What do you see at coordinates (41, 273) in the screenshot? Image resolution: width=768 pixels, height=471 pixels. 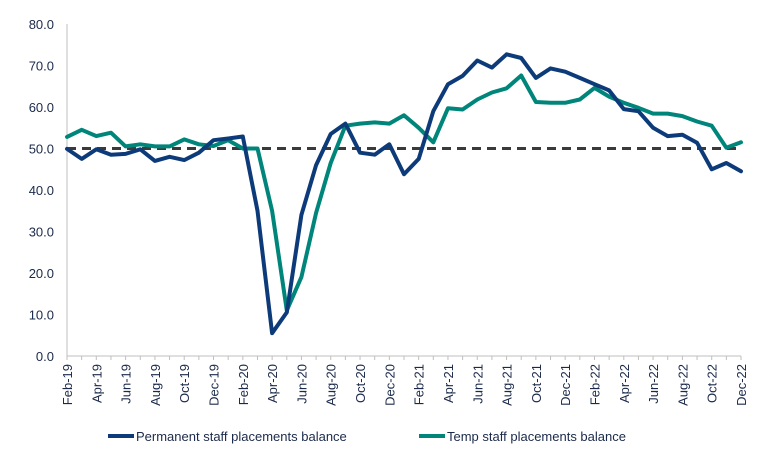 I see `y-tick-label: 20.0` at bounding box center [41, 273].